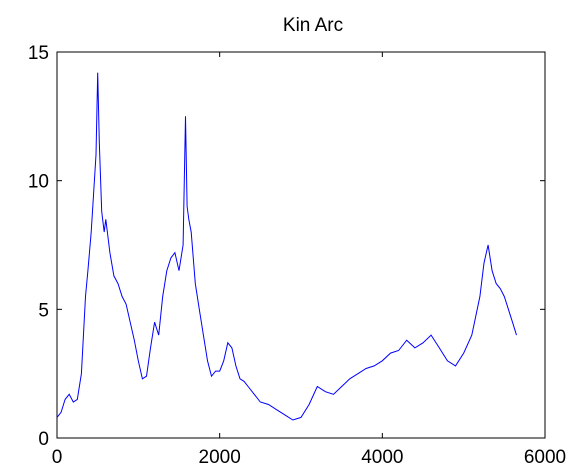  What do you see at coordinates (43, 439) in the screenshot?
I see `y-tick-label: 0` at bounding box center [43, 439].